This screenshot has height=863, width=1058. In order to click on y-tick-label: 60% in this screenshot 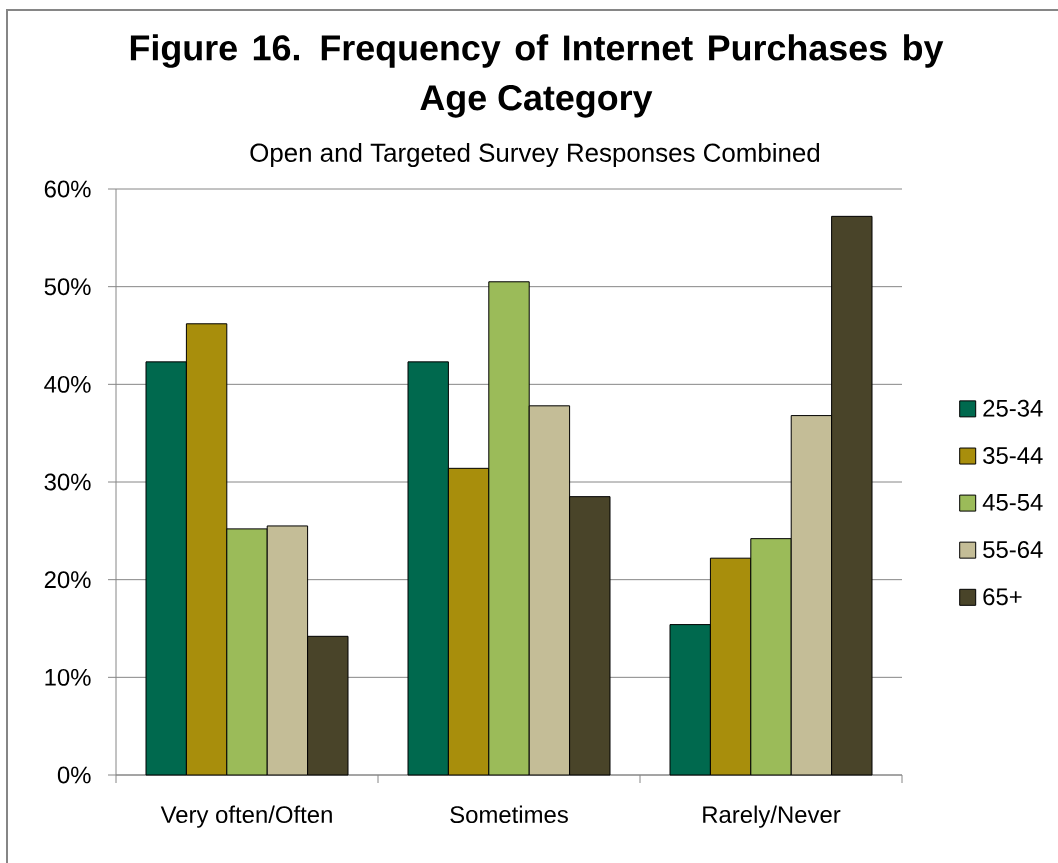, I will do `click(67, 189)`.